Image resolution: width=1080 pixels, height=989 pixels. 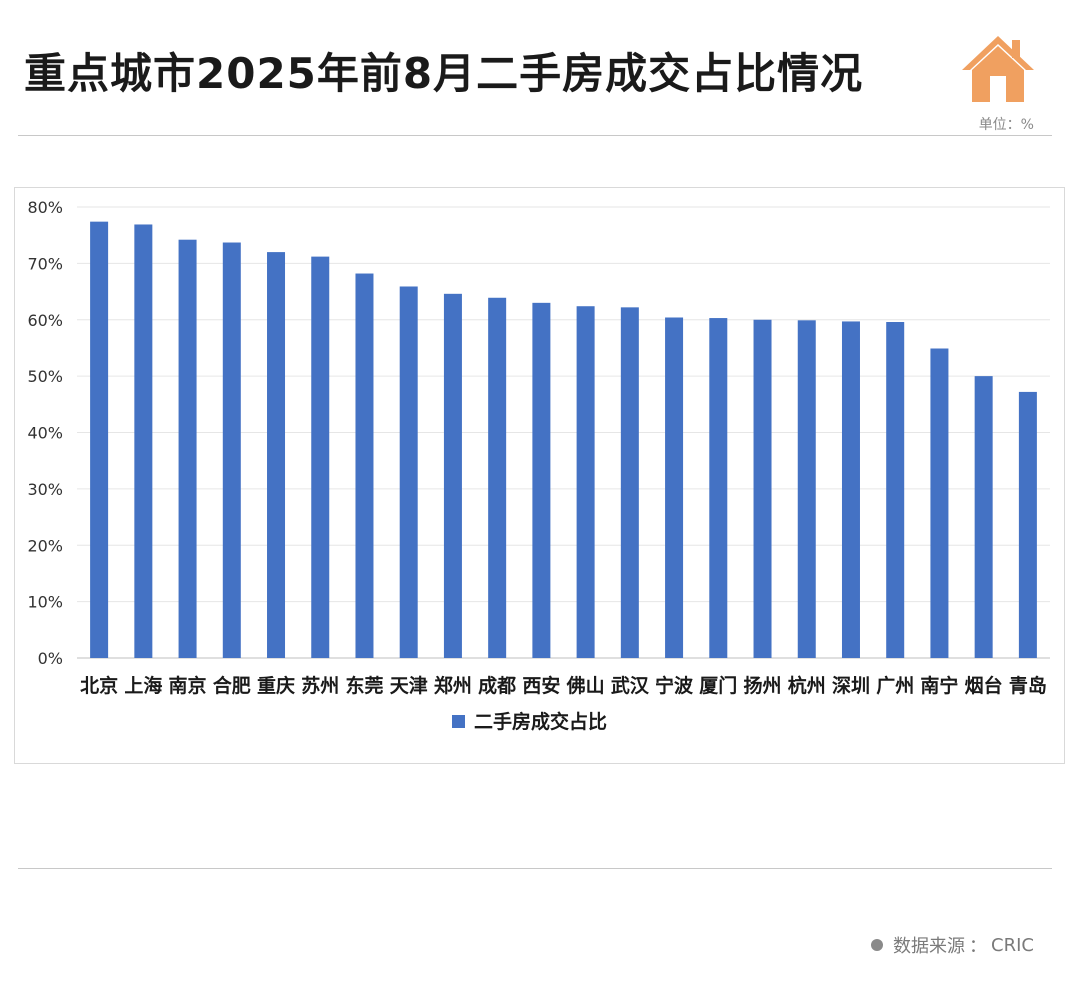 I want to click on x-tick-label: 合肥, so click(x=232, y=685).